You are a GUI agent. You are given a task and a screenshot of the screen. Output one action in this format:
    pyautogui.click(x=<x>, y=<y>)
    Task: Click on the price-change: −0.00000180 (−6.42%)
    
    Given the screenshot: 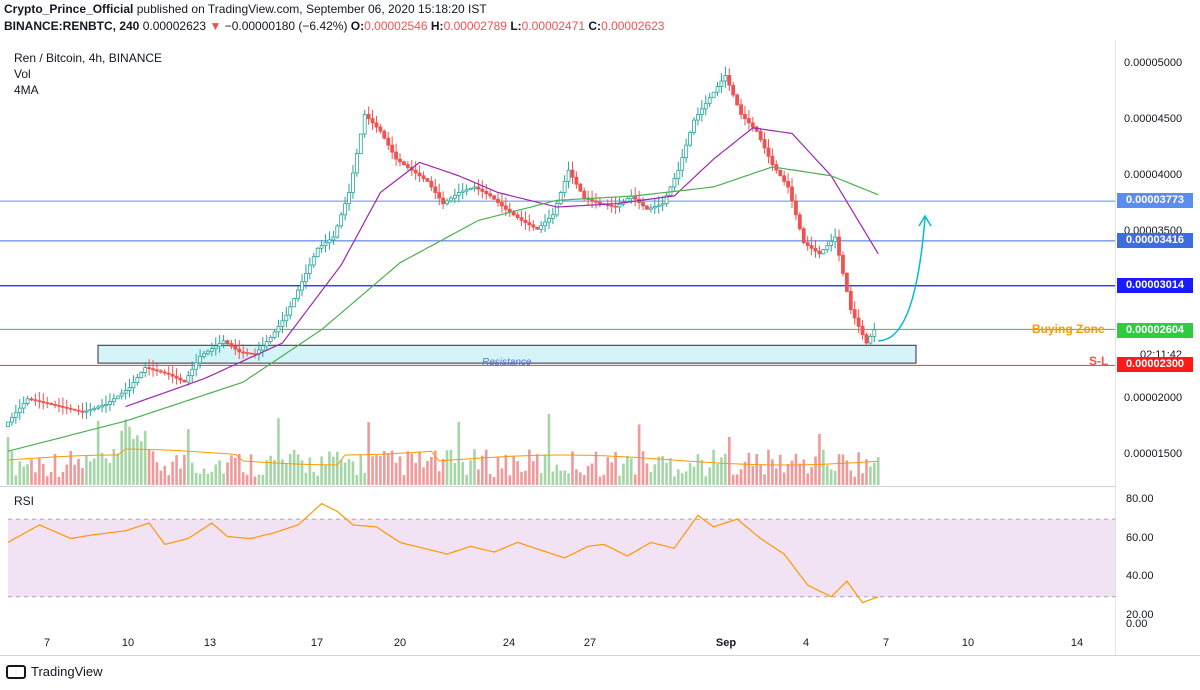 What is the action you would take?
    pyautogui.click(x=286, y=26)
    